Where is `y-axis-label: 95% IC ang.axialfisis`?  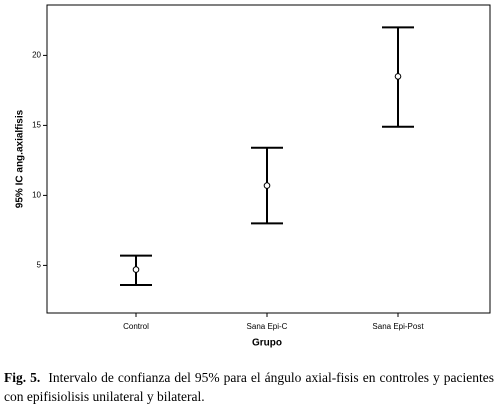 y-axis-label: 95% IC ang.axialfisis is located at coordinates (20, 158).